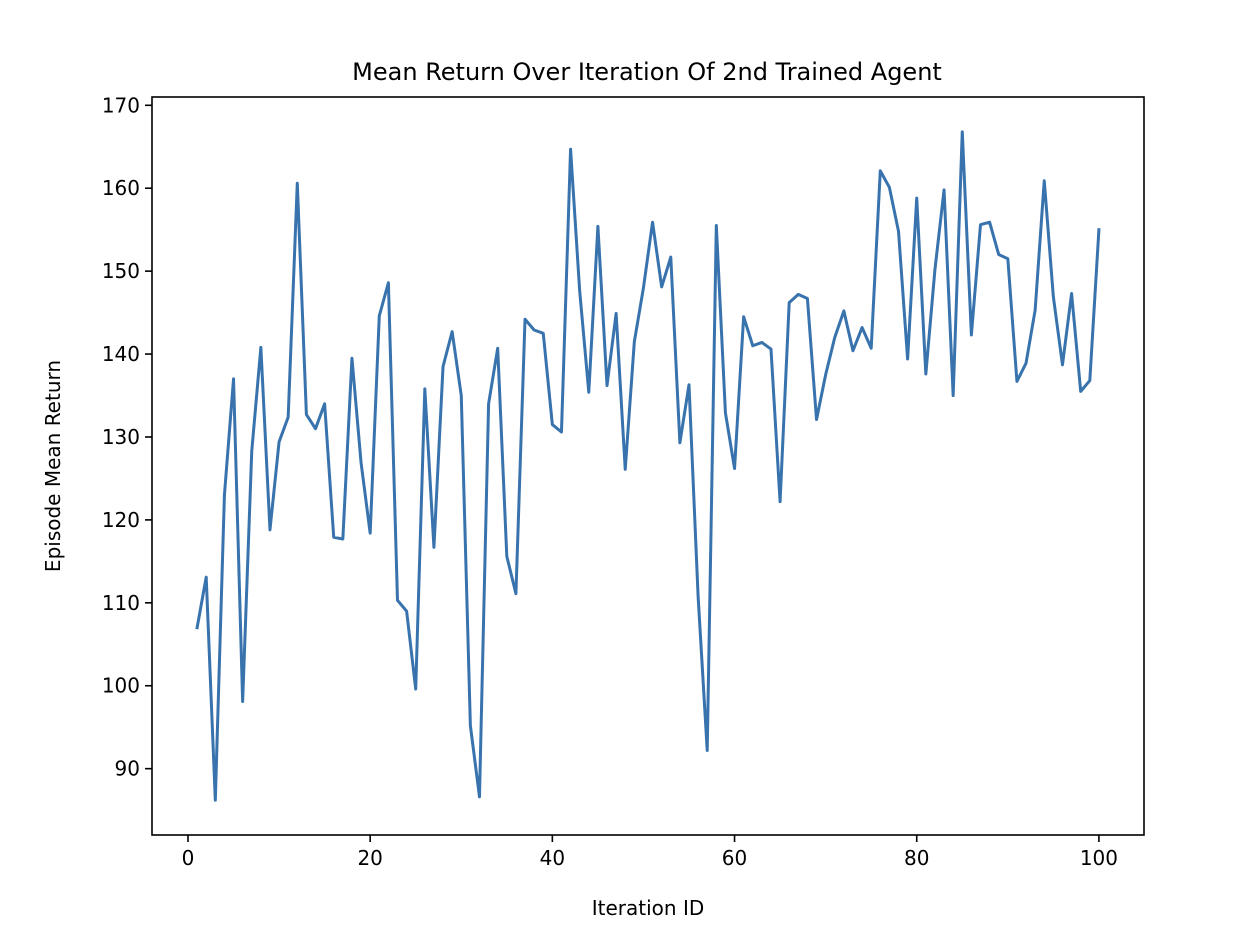 This screenshot has height=932, width=1242. Describe the element at coordinates (127, 769) in the screenshot. I see `y-tick-label: 90` at that location.